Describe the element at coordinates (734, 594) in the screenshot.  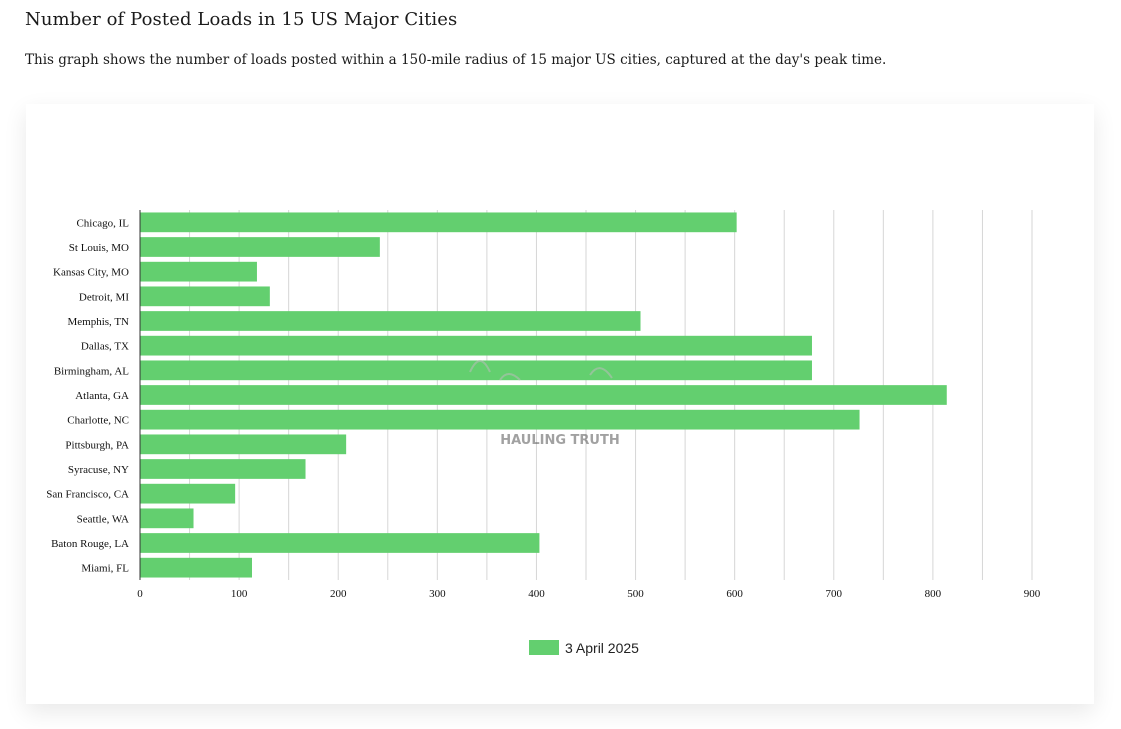
I see `x-tick-label: 600` at that location.